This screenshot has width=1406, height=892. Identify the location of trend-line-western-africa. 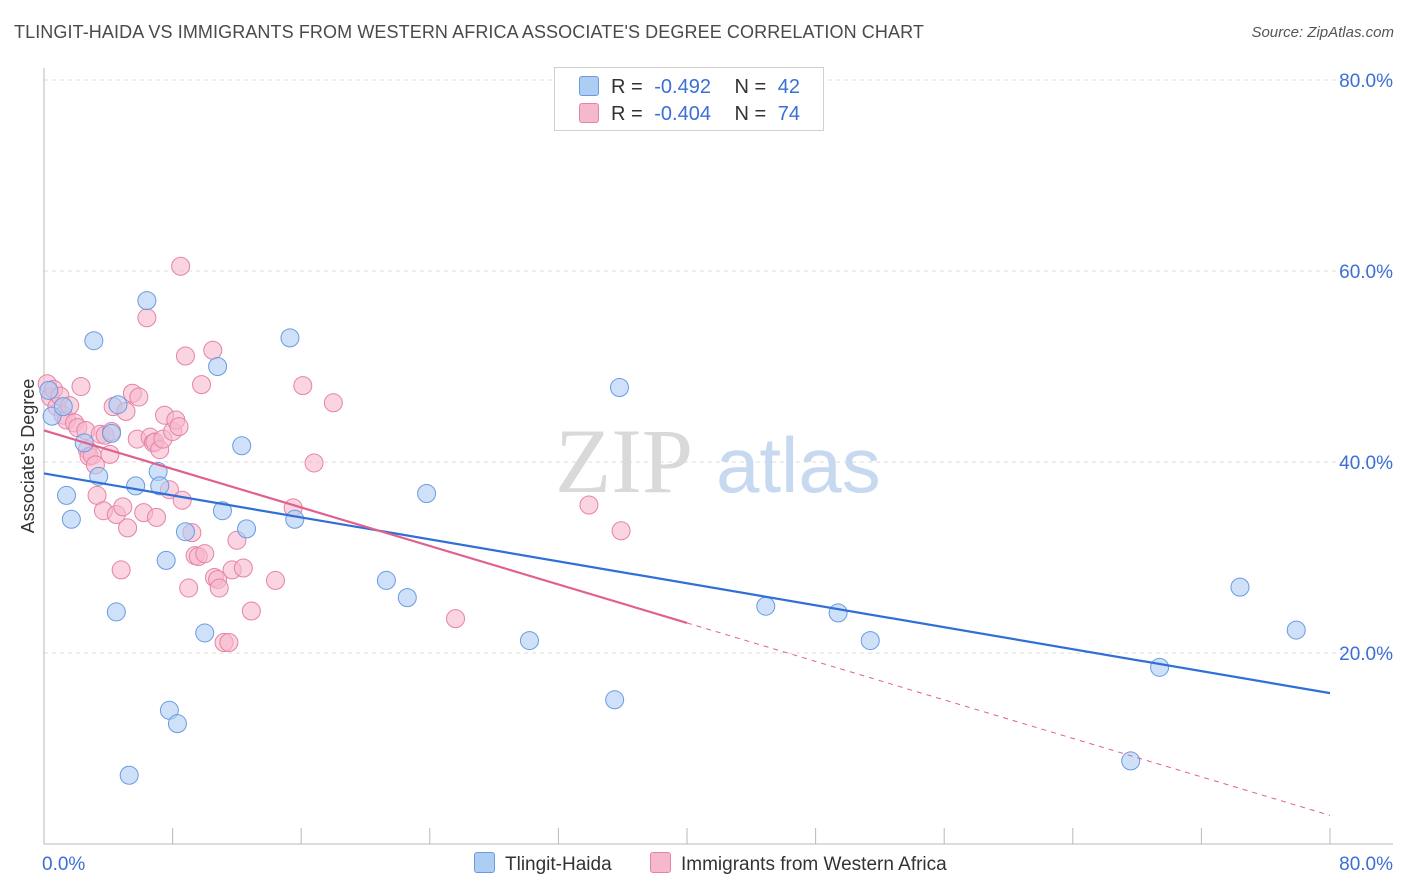
(365, 526).